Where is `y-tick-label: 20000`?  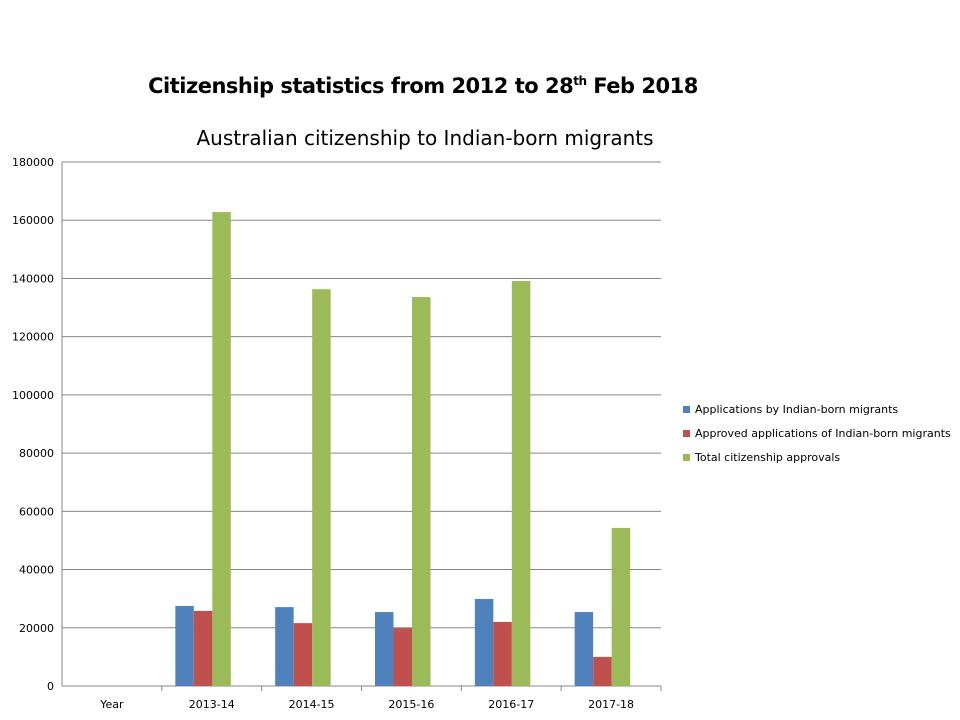 y-tick-label: 20000 is located at coordinates (36, 628).